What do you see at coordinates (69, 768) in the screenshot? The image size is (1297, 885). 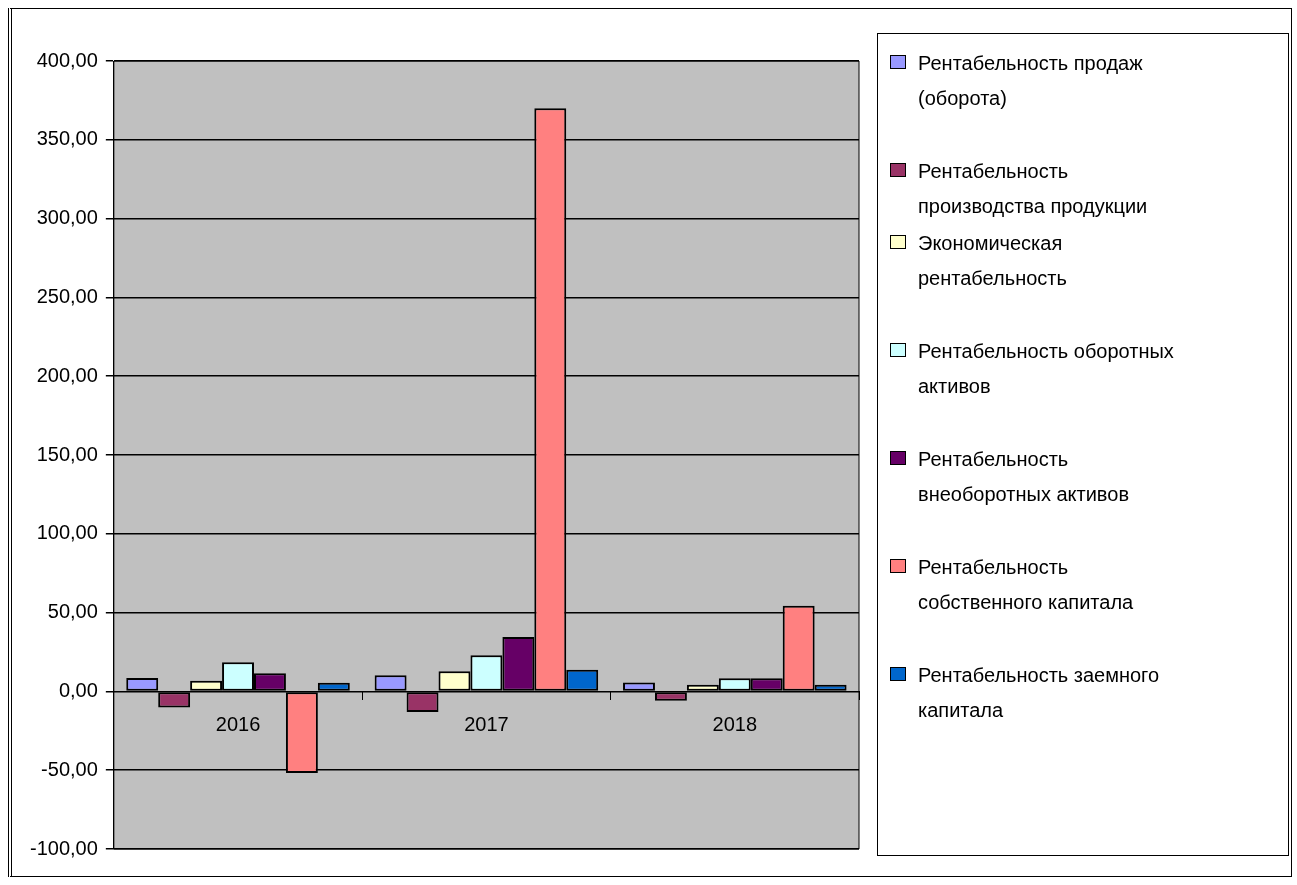 I see `y-tick-label: -50,00` at bounding box center [69, 768].